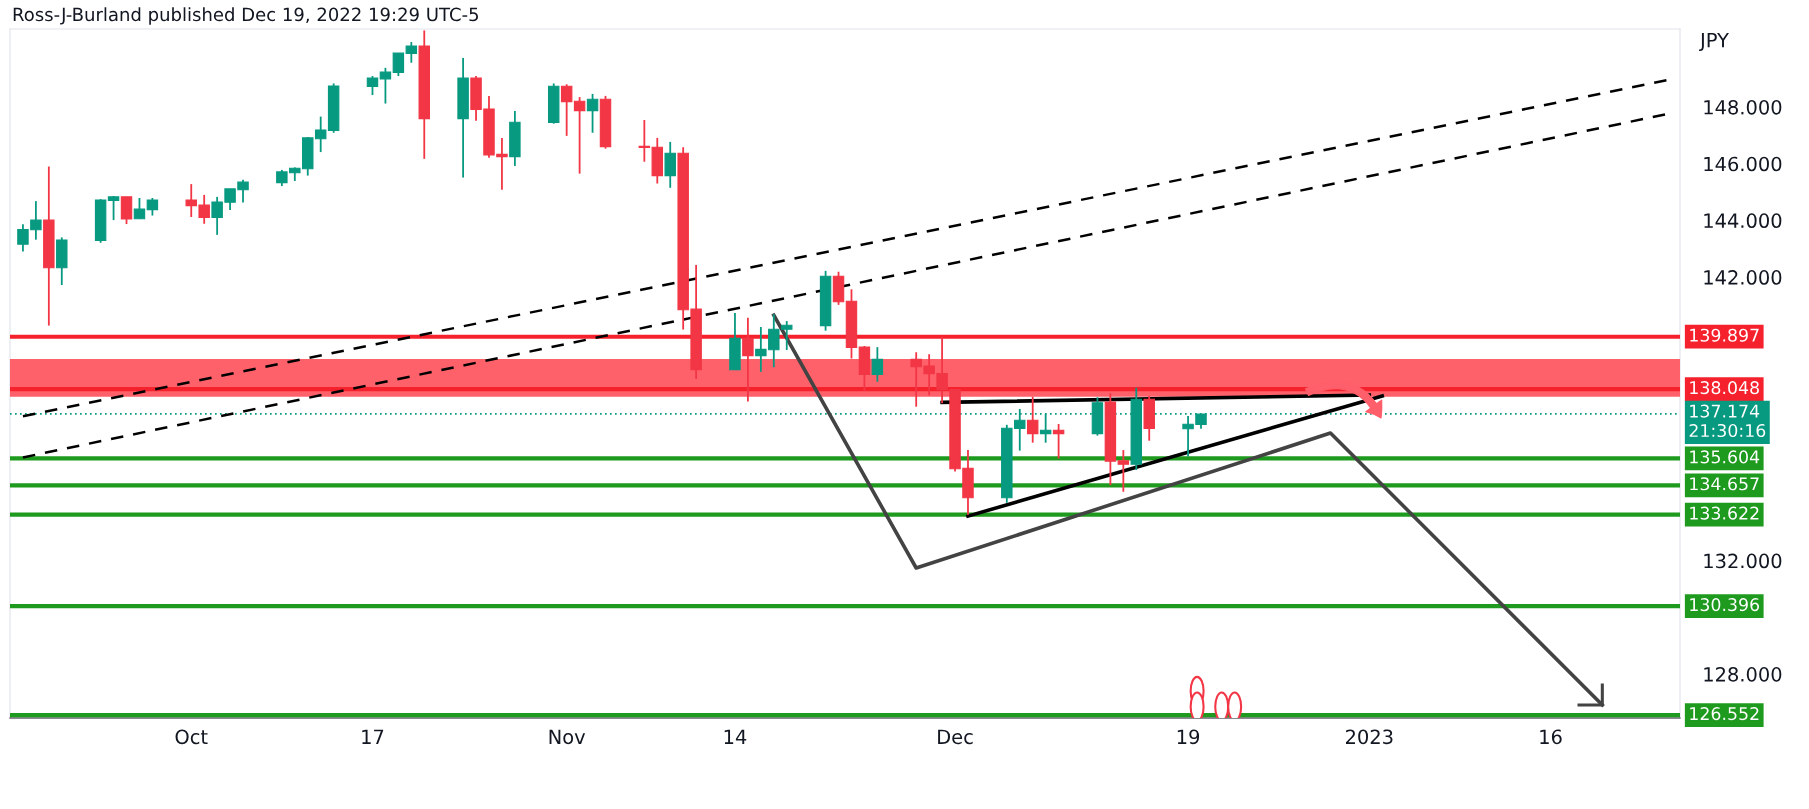 The height and width of the screenshot is (809, 1809). I want to click on x-tick-label: 2023, so click(1369, 737).